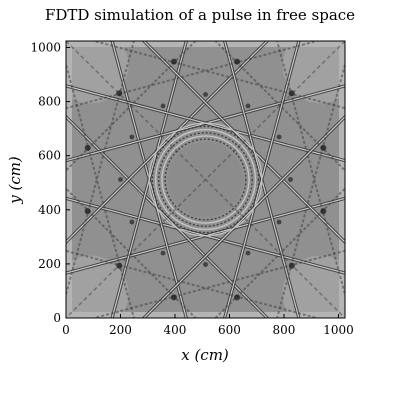 Image resolution: width=400 pixels, height=400 pixels. I want to click on y-axis: 0 200 400 600 800 1000, so click(50, 182).